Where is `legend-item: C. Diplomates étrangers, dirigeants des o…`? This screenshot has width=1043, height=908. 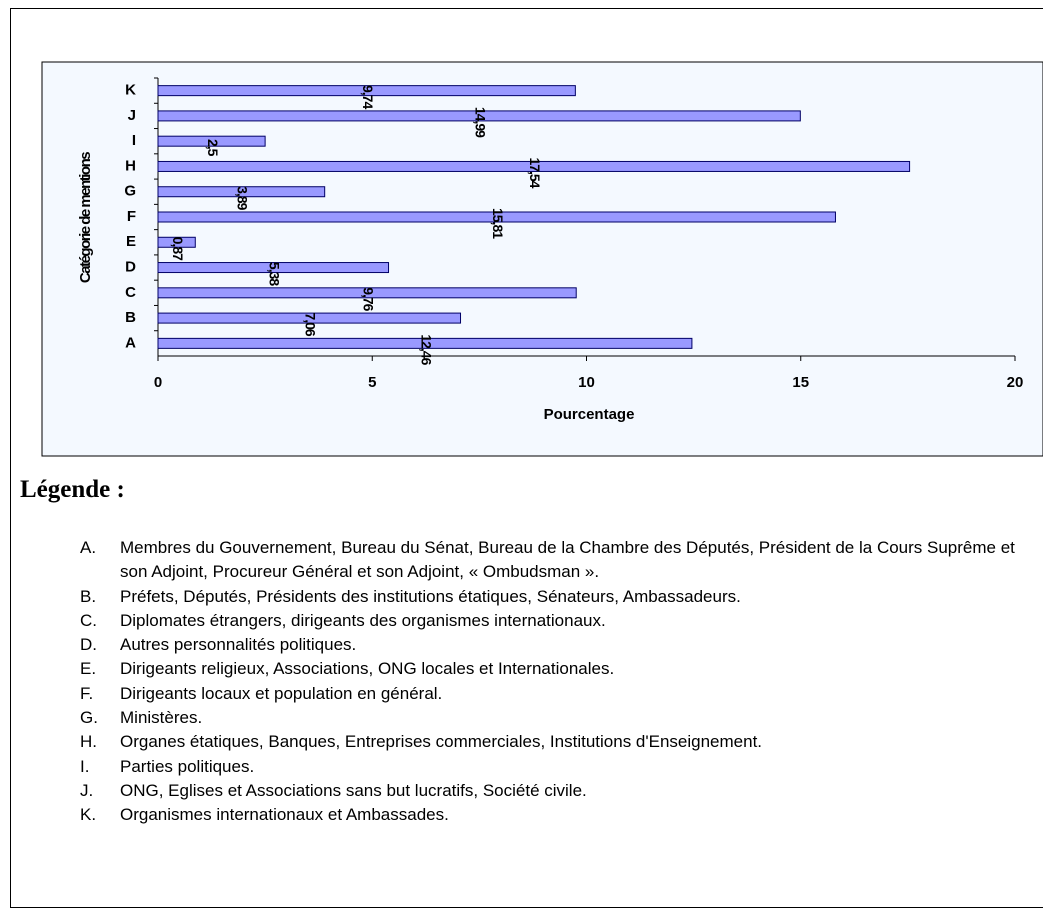
legend-item: C. Diplomates étrangers, dirigeants des o… is located at coordinates (560, 621).